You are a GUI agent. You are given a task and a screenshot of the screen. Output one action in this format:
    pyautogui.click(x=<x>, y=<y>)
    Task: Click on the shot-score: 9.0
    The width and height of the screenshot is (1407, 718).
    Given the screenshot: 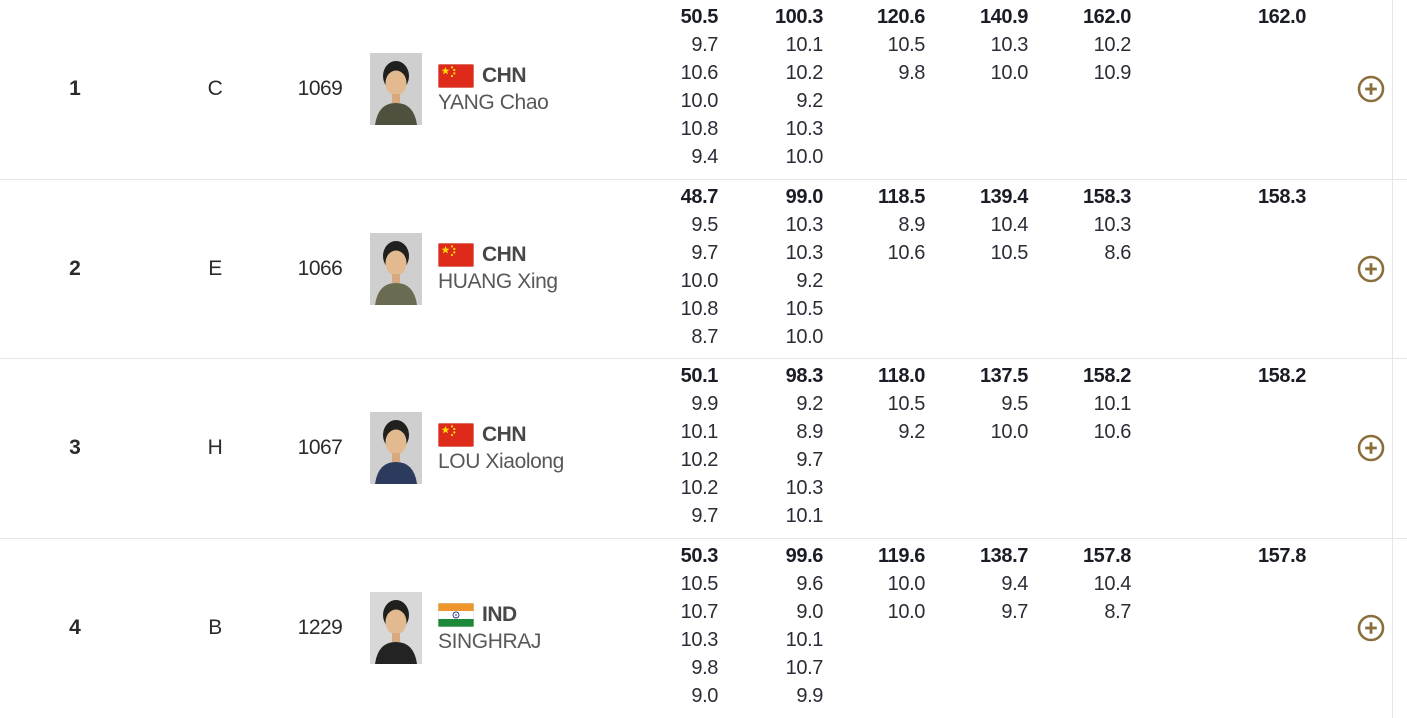 What is the action you would take?
    pyautogui.click(x=704, y=695)
    